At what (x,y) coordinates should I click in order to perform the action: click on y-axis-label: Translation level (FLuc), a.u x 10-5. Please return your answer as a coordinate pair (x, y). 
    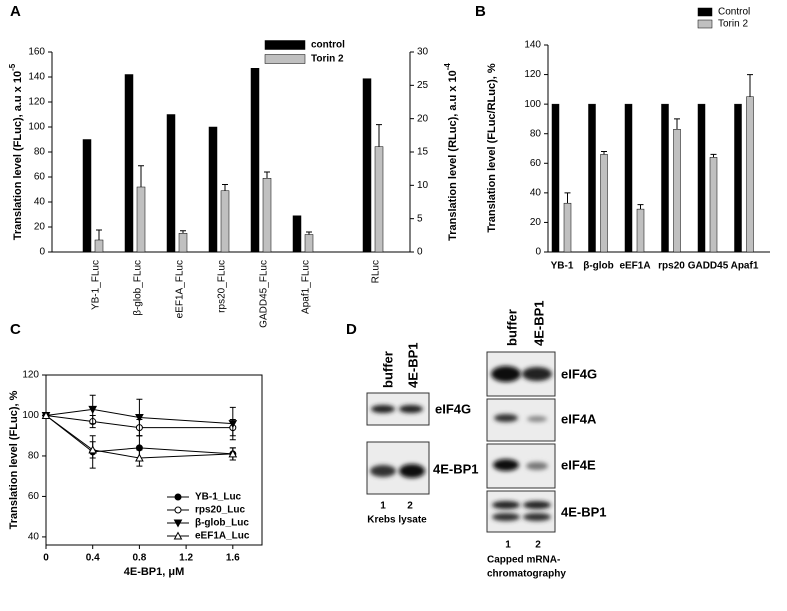
    Looking at the image, I should click on (16, 151).